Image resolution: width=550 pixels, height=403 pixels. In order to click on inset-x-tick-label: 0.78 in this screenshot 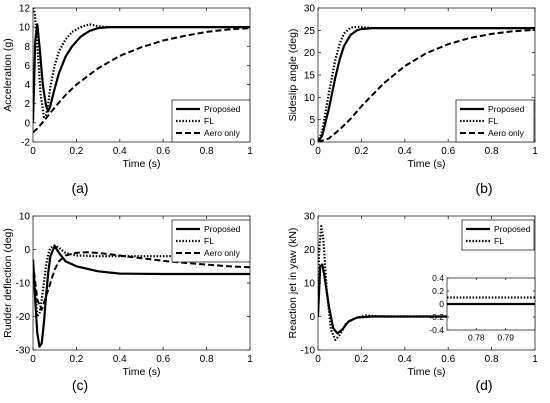, I will do `click(476, 338)`.